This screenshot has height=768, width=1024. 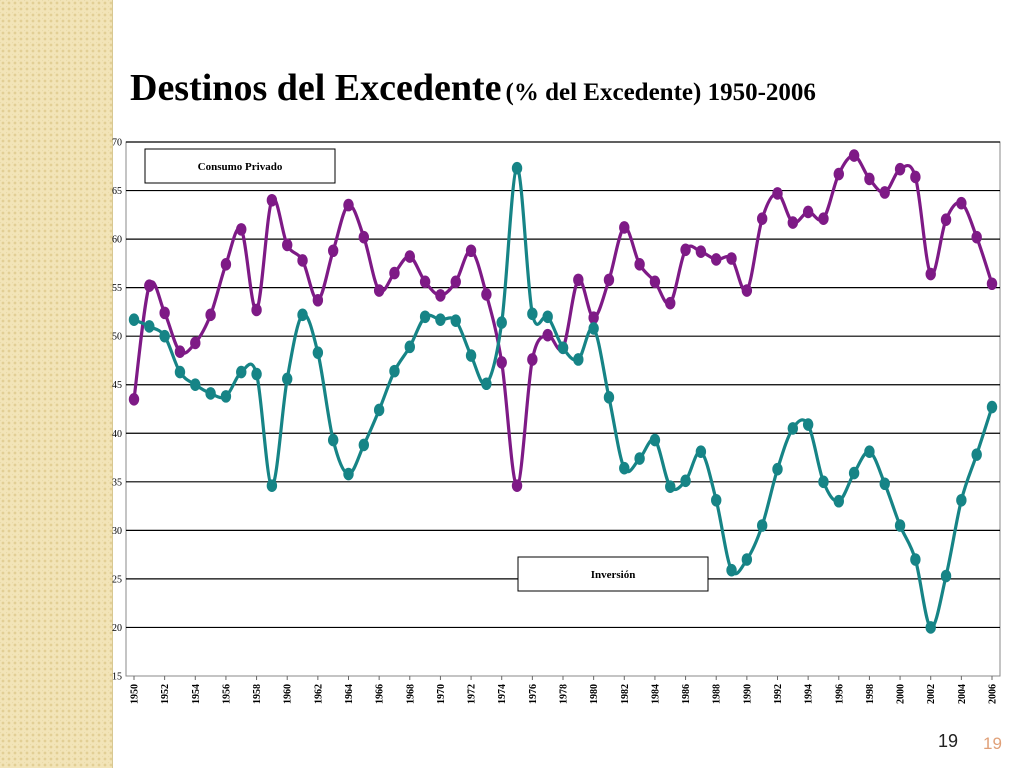 What do you see at coordinates (56, 384) in the screenshot?
I see `decorative-side-strip` at bounding box center [56, 384].